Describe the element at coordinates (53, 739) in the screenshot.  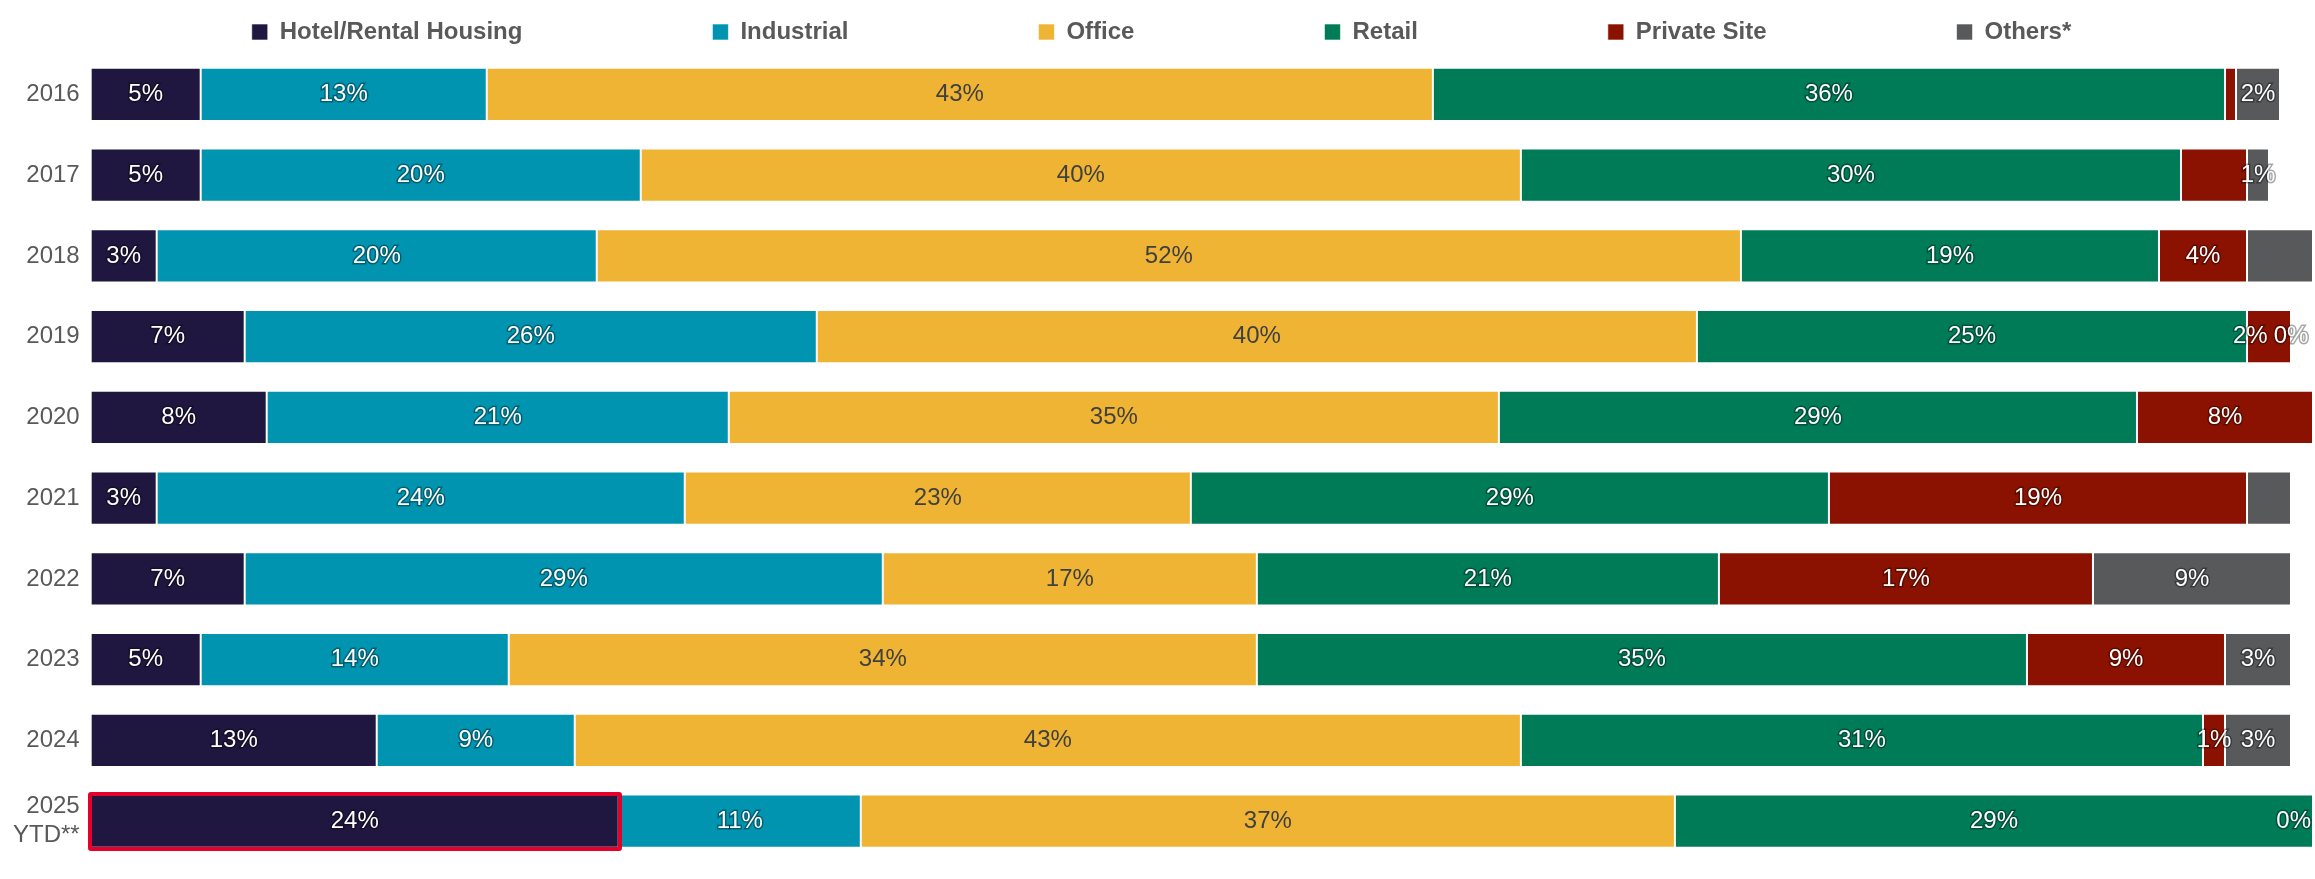
I see `y-tick-label: 2024` at that location.